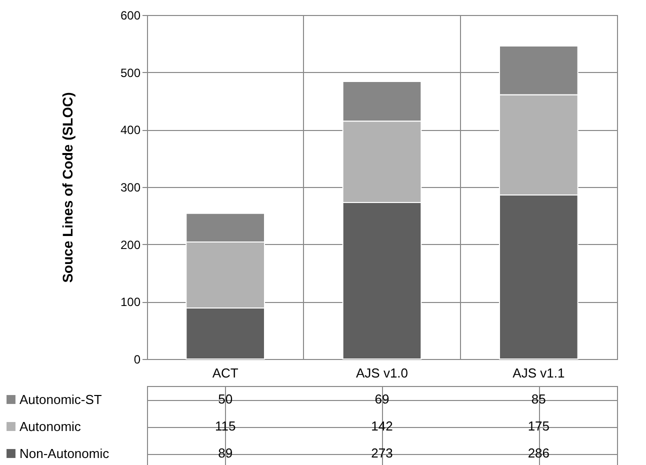 This screenshot has width=646, height=465. Describe the element at coordinates (382, 426) in the screenshot. I see `data-label: 142` at that location.